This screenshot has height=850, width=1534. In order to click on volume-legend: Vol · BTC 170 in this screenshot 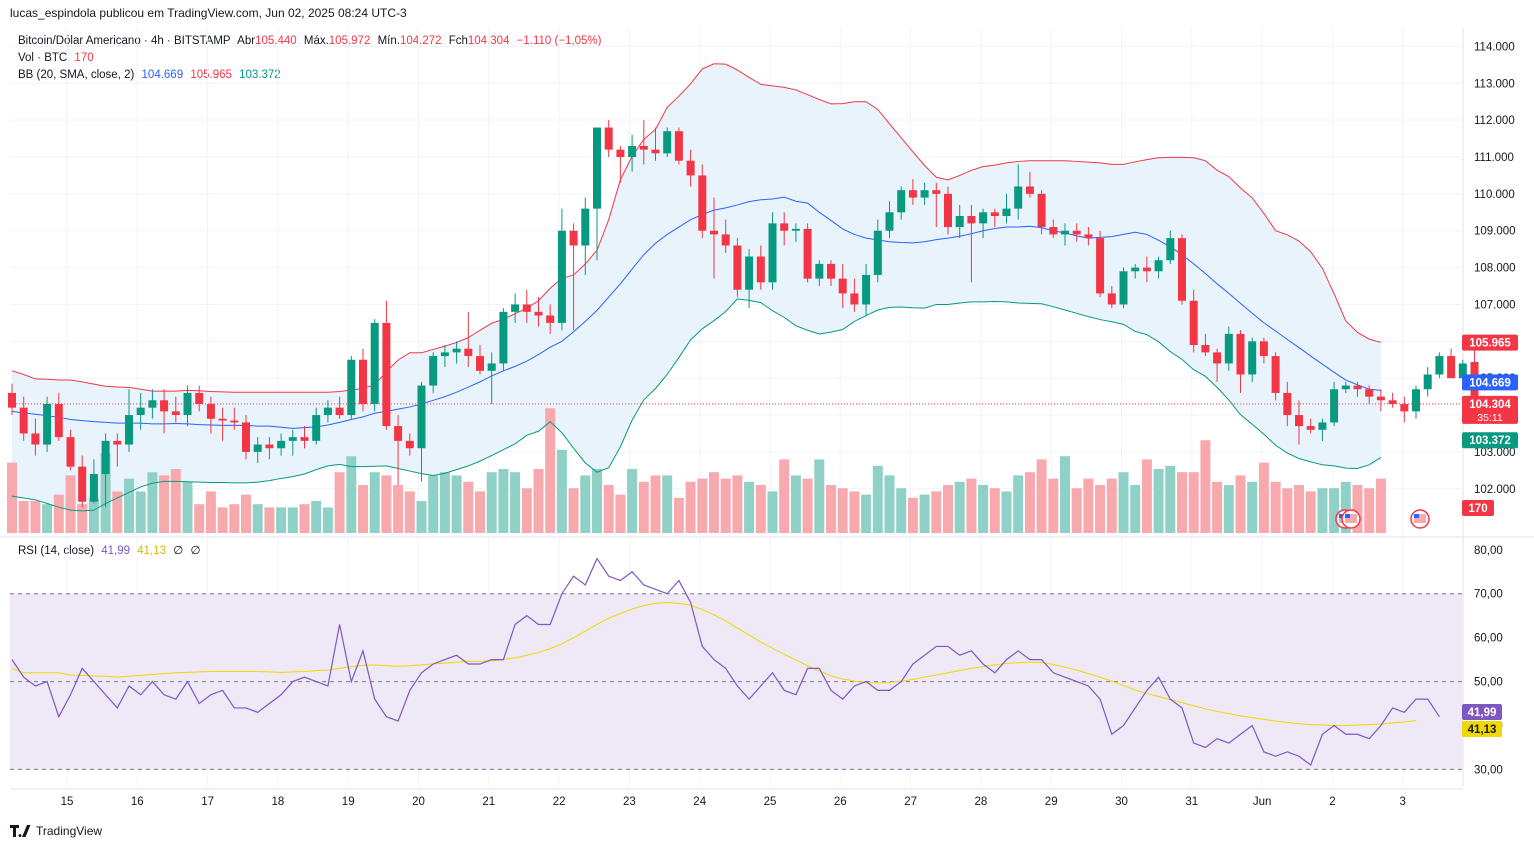, I will do `click(58, 58)`.